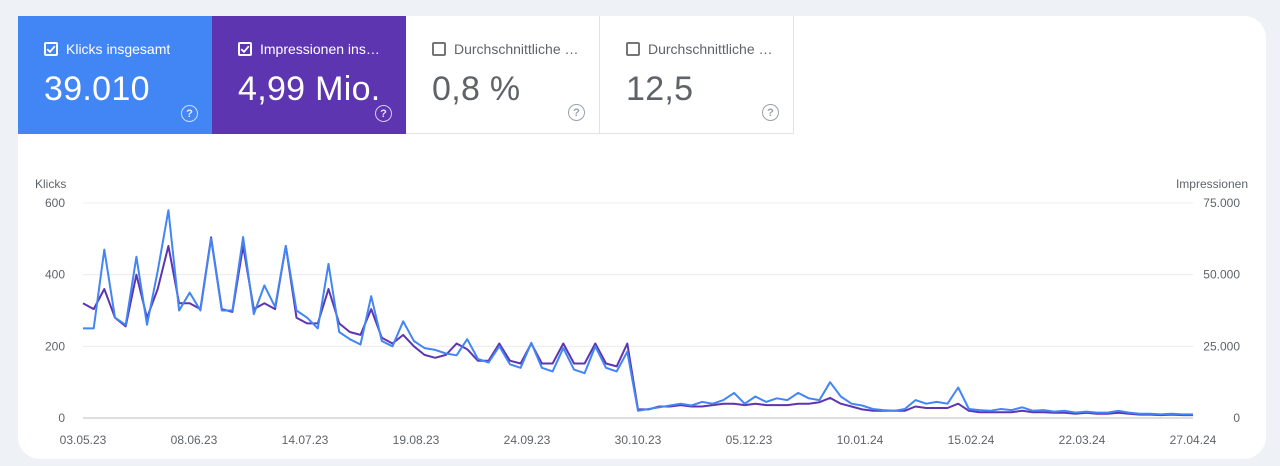  Describe the element at coordinates (1082, 440) in the screenshot. I see `x-tick-label: 22.03.24` at that location.